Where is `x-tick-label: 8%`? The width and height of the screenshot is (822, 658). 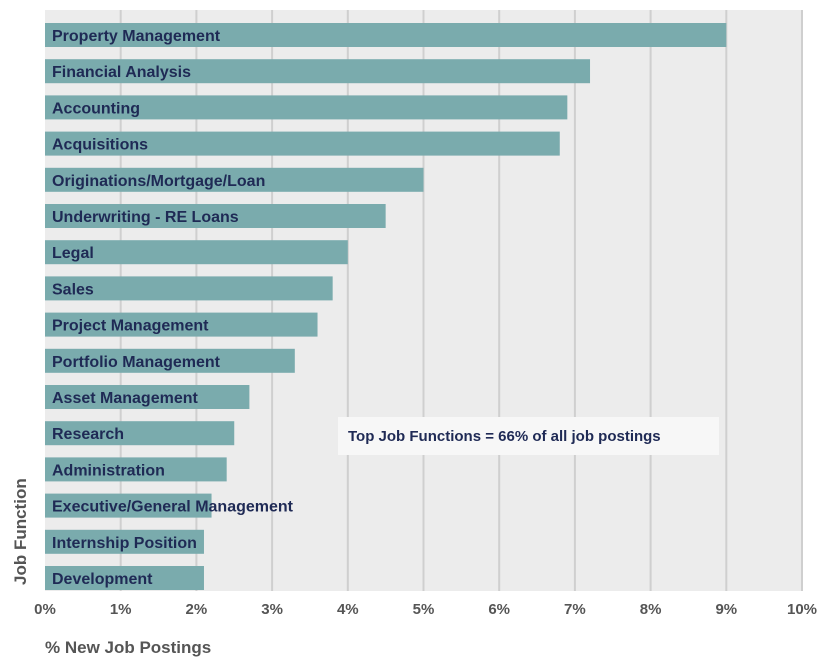
x-tick-label: 8% is located at coordinates (651, 609).